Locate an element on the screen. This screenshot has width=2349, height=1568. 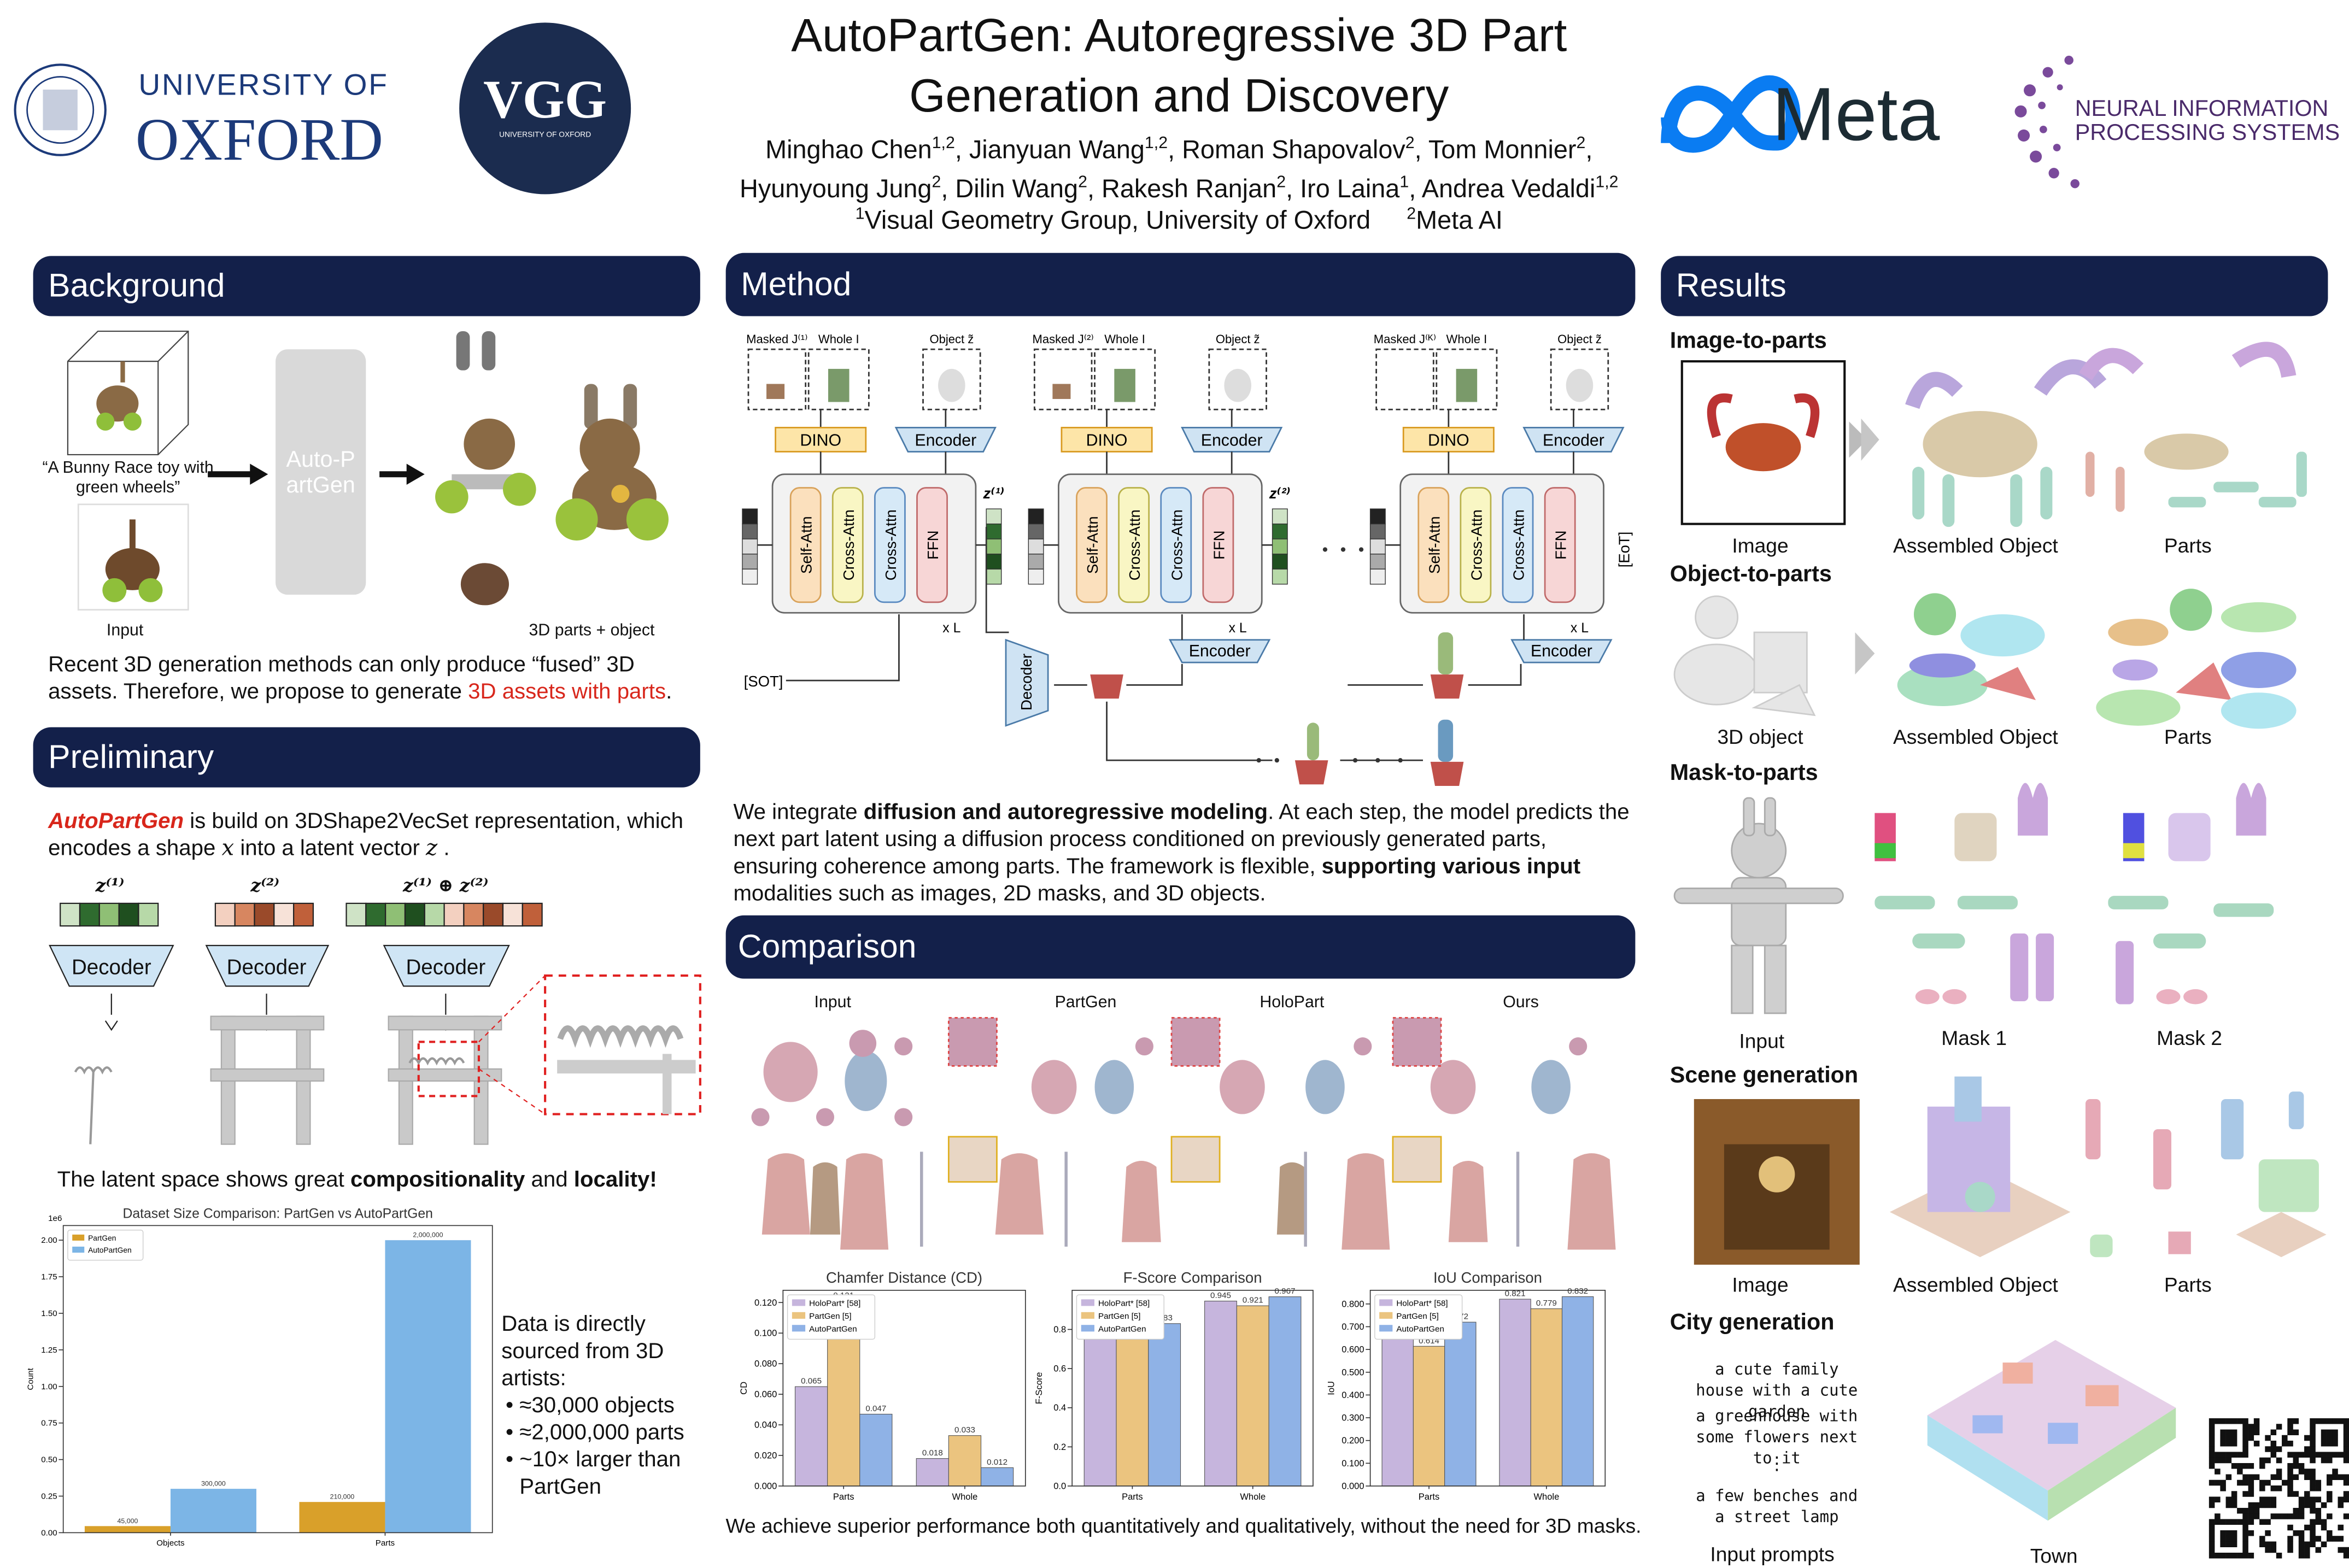
author-affiliation-mark: 1,2 is located at coordinates (1607, 183).